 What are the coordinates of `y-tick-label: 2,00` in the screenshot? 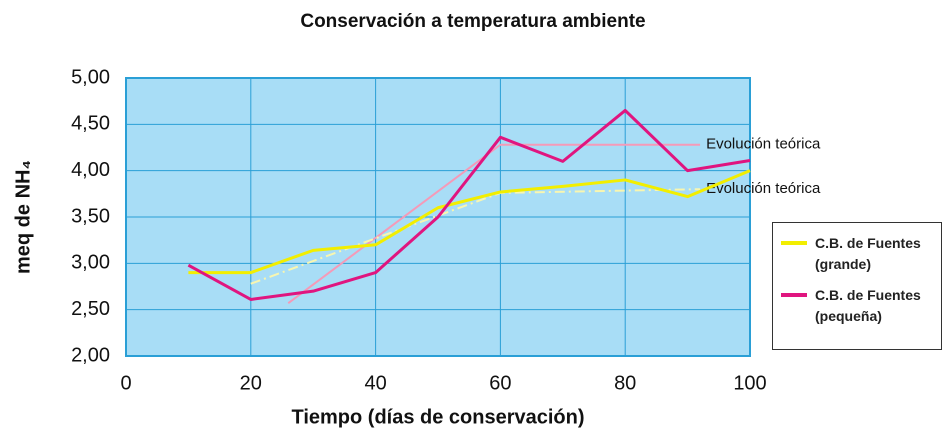 It's located at (90, 355).